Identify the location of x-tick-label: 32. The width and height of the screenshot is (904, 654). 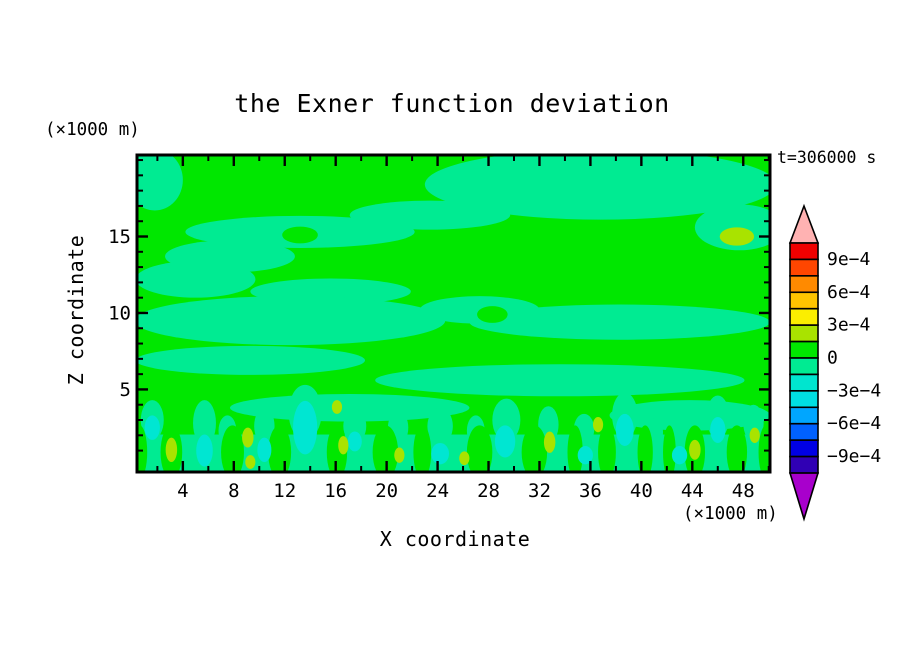
(539, 491).